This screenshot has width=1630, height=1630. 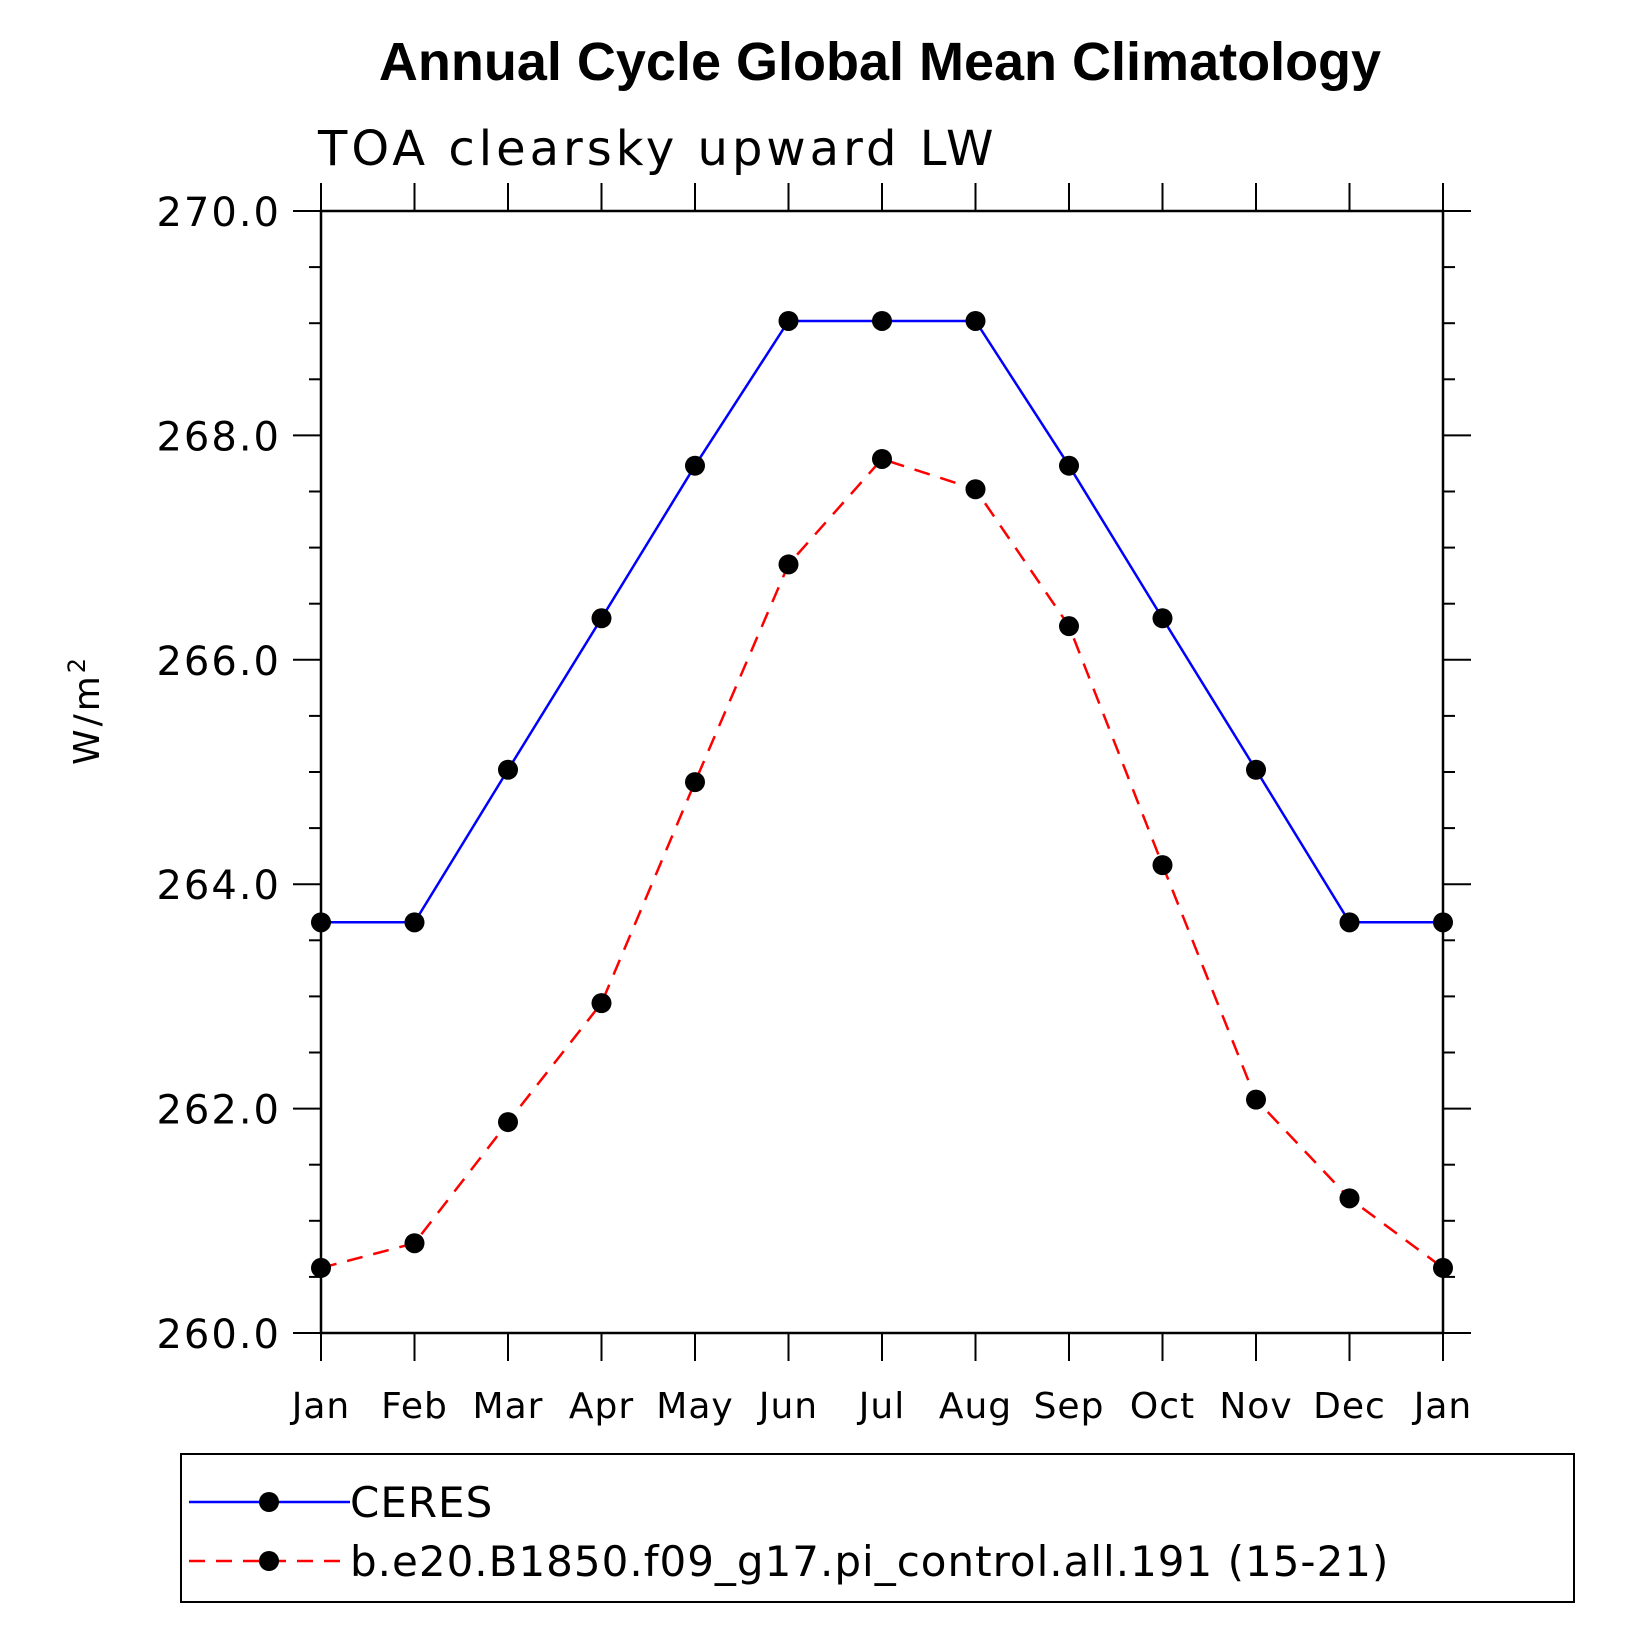 What do you see at coordinates (77, 664) in the screenshot?
I see `y-axis-label-sup: 2` at bounding box center [77, 664].